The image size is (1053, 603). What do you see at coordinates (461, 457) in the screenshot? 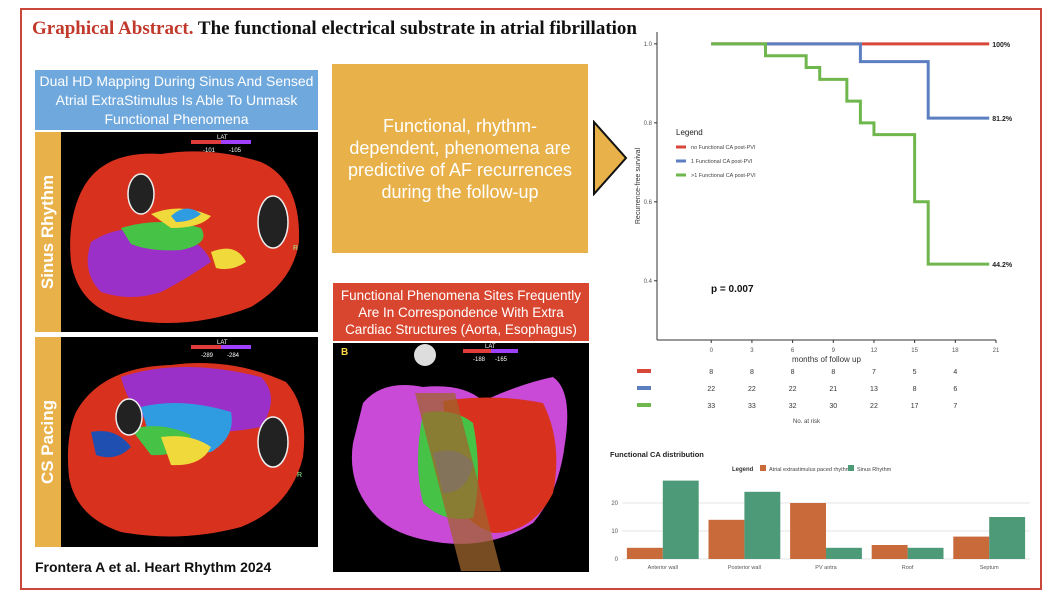
I see `extra-cardiac-map: B LAT -188 -165` at bounding box center [461, 457].